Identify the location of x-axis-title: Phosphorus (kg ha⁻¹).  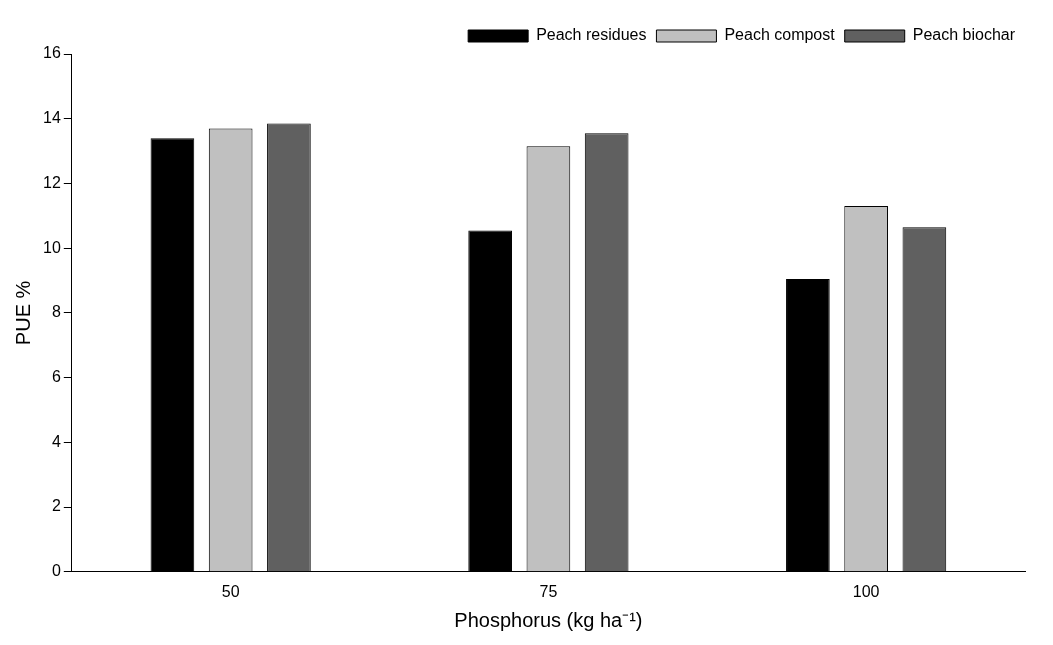
(548, 619).